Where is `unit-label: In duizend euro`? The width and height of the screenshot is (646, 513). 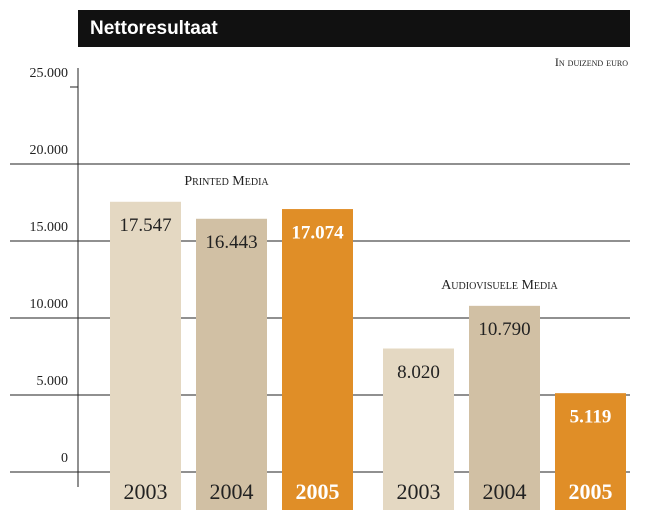 unit-label: In duizend euro is located at coordinates (591, 62).